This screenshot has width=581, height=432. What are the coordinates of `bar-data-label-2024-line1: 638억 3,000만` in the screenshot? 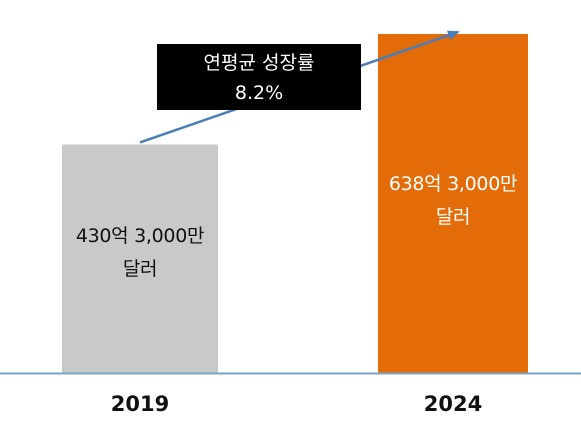 It's located at (453, 184).